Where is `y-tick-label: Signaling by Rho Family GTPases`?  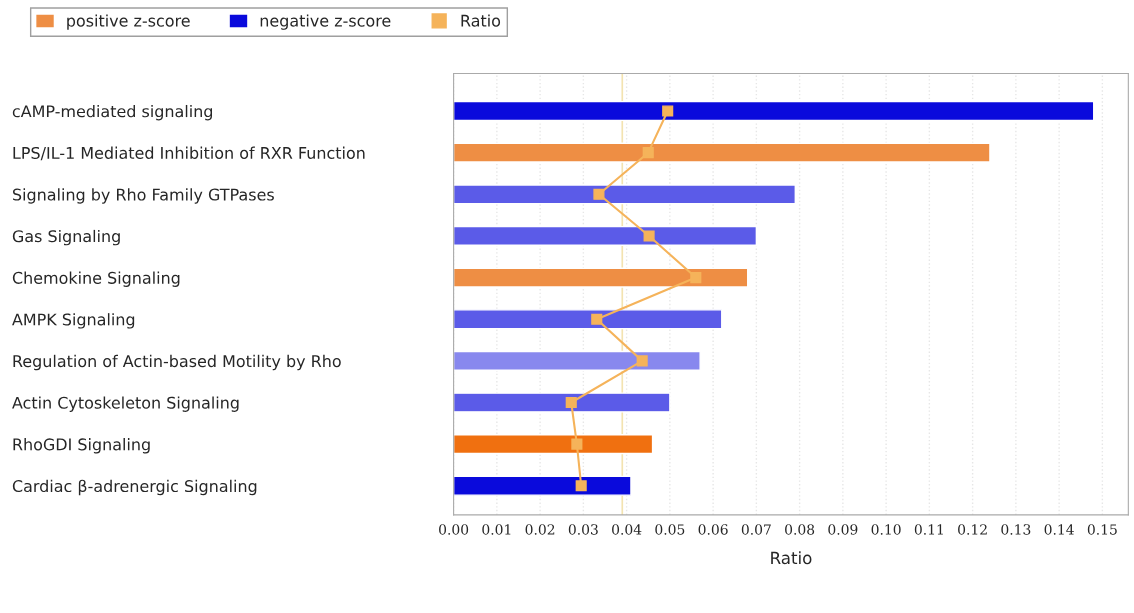
y-tick-label: Signaling by Rho Family GTPases is located at coordinates (143, 196).